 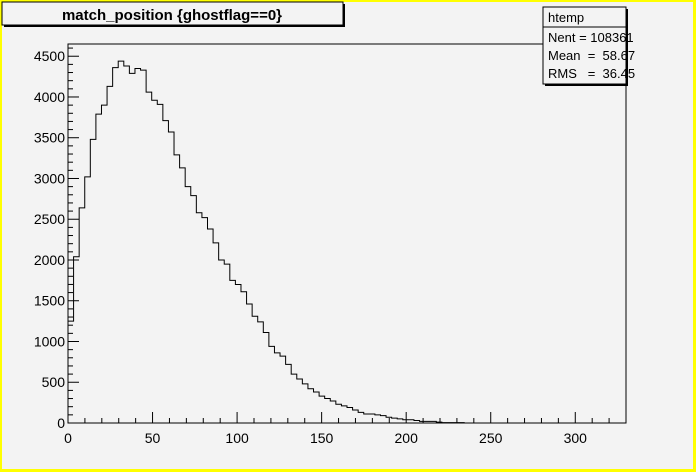 I want to click on x-tick-label: 0, so click(x=68, y=438).